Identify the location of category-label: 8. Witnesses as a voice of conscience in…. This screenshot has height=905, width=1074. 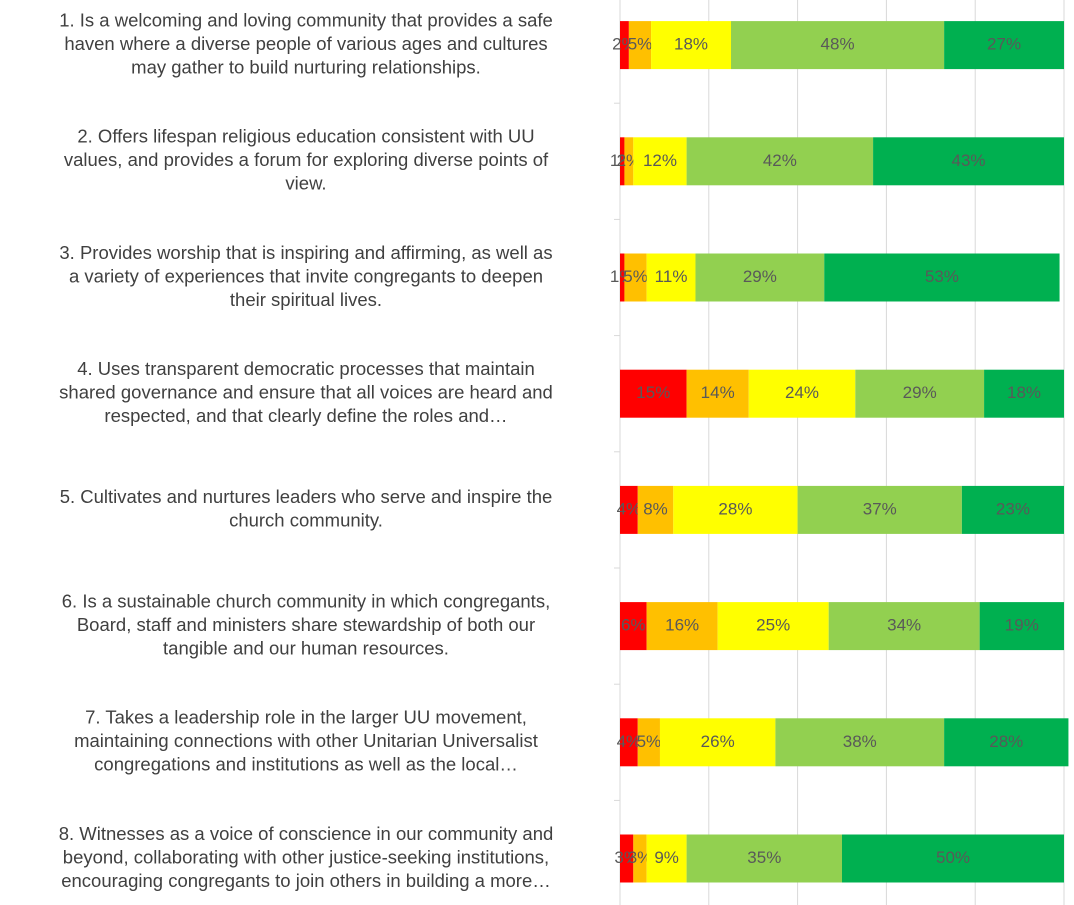
(306, 833).